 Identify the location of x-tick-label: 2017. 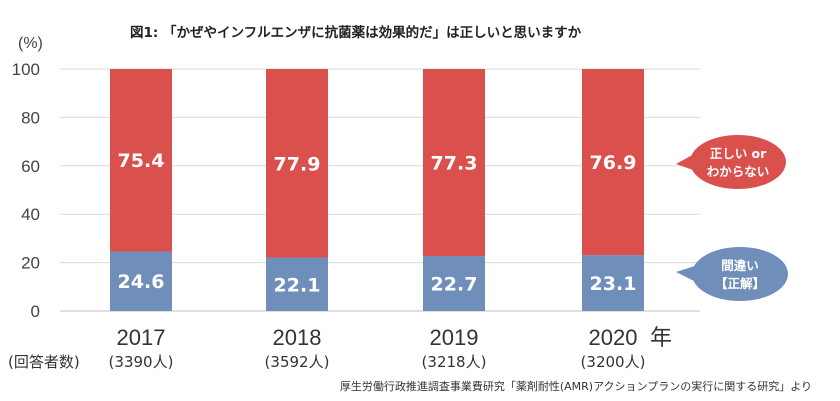
(141, 337).